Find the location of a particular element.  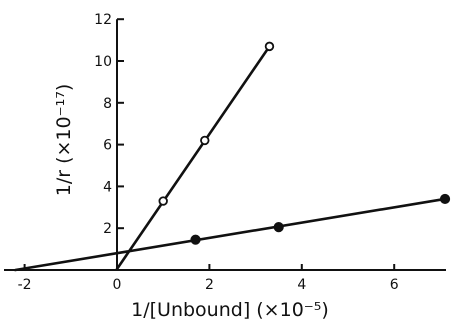

x-tick-label-4: 4 is located at coordinates (301, 285).